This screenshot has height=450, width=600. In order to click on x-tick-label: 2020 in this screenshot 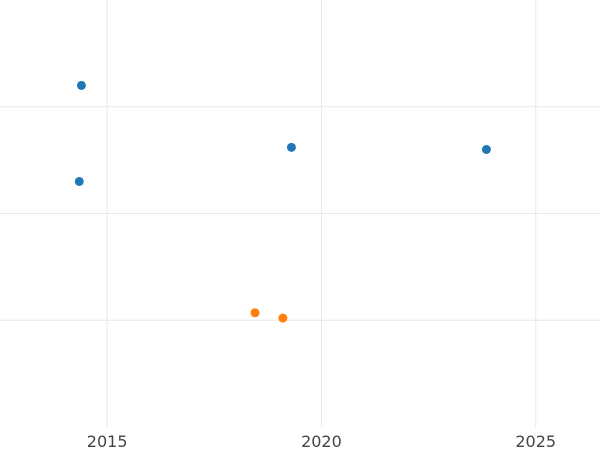, I will do `click(321, 441)`.